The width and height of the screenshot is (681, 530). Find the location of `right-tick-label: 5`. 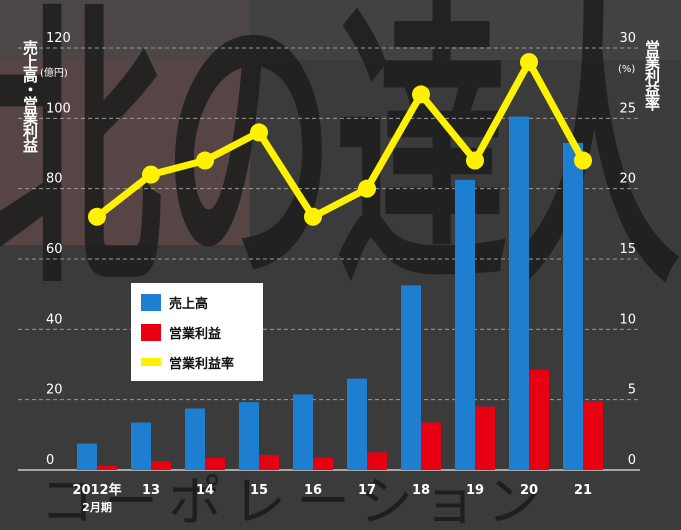

right-tick-label: 5 is located at coordinates (632, 390).